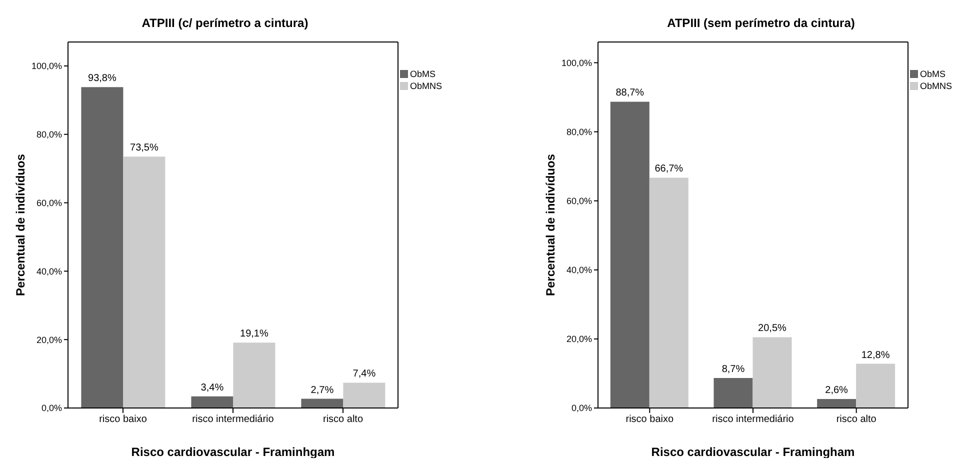 Image resolution: width=962 pixels, height=466 pixels. Describe the element at coordinates (875, 355) in the screenshot. I see `data-label: 12,8%` at that location.